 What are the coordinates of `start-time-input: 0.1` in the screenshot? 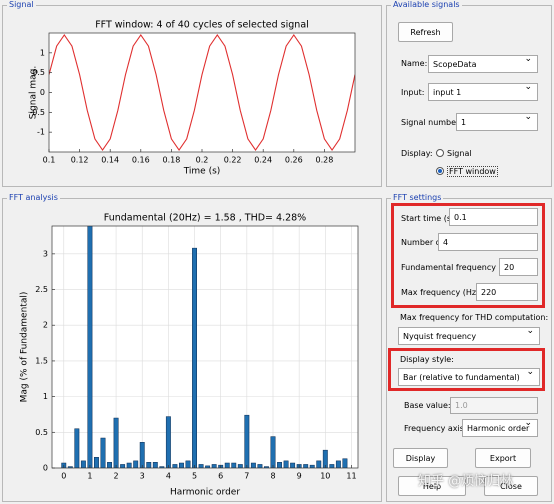 It's located at (493, 217).